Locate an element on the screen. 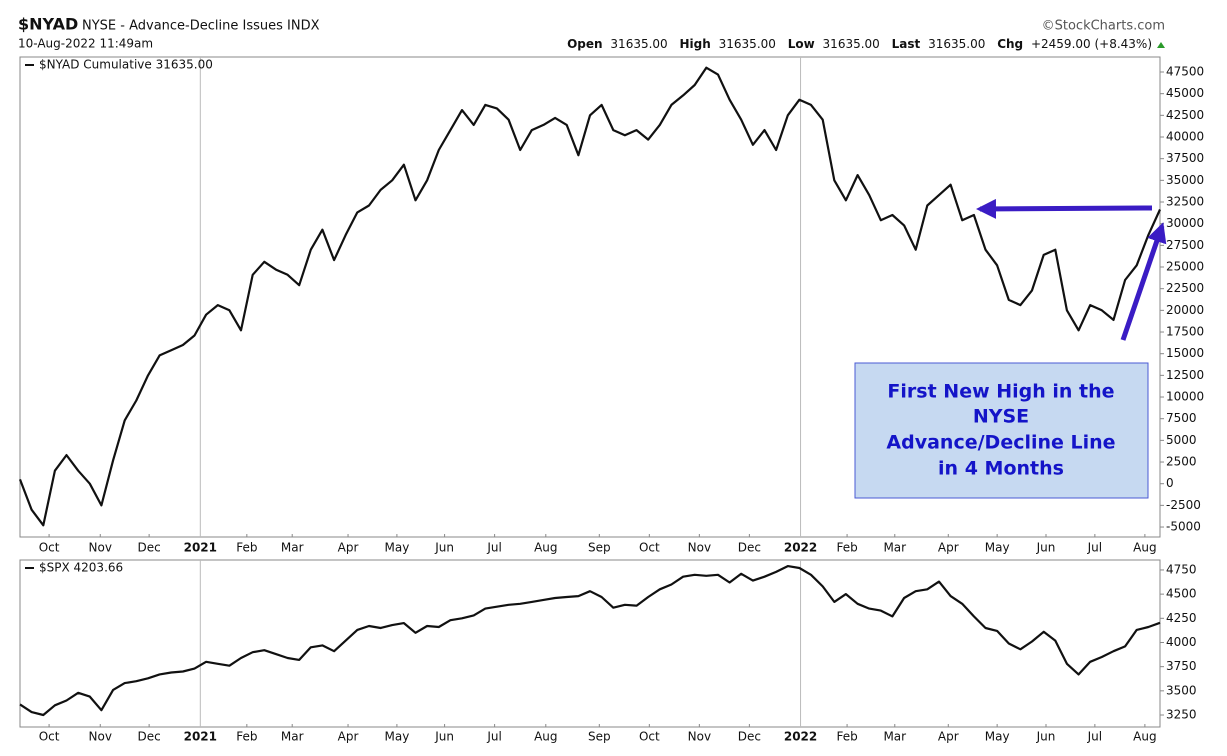 This screenshot has height=756, width=1227. y-tick-label: 3250 is located at coordinates (1181, 715).